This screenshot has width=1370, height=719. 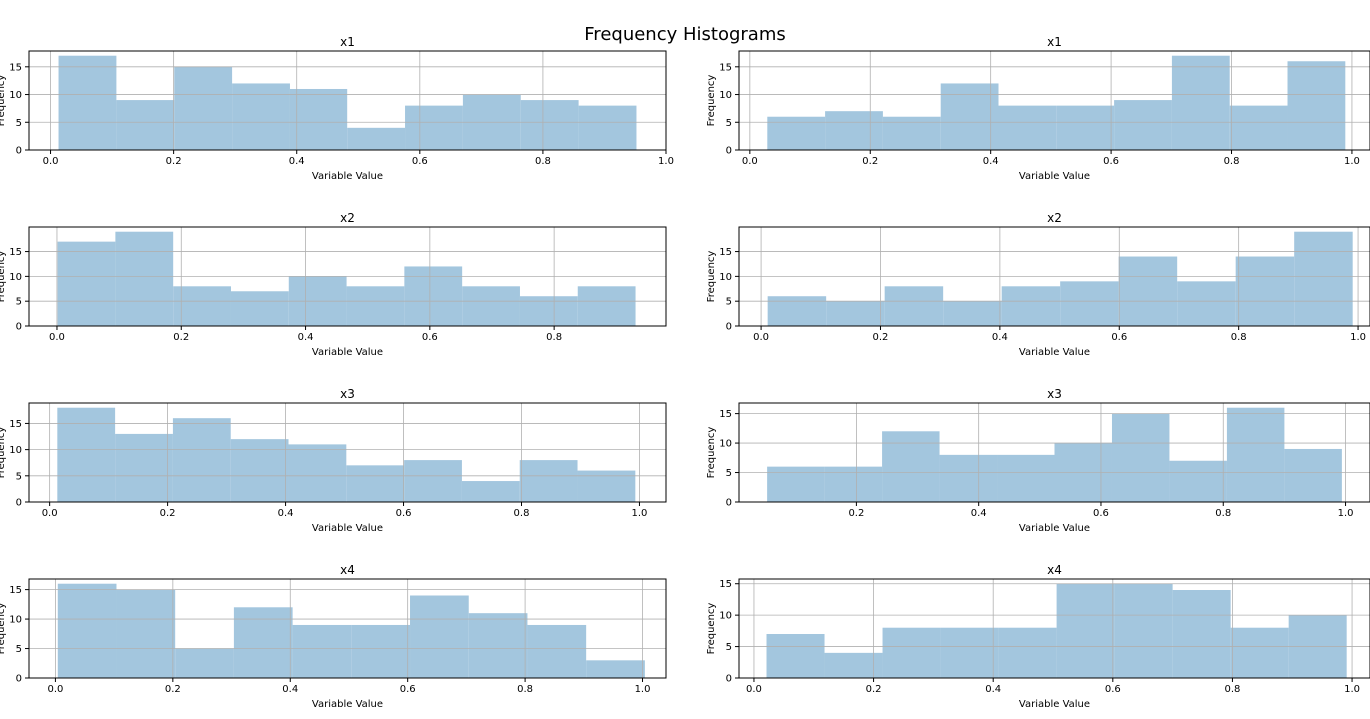 What do you see at coordinates (1054, 394) in the screenshot?
I see `subplot-title: x3` at bounding box center [1054, 394].